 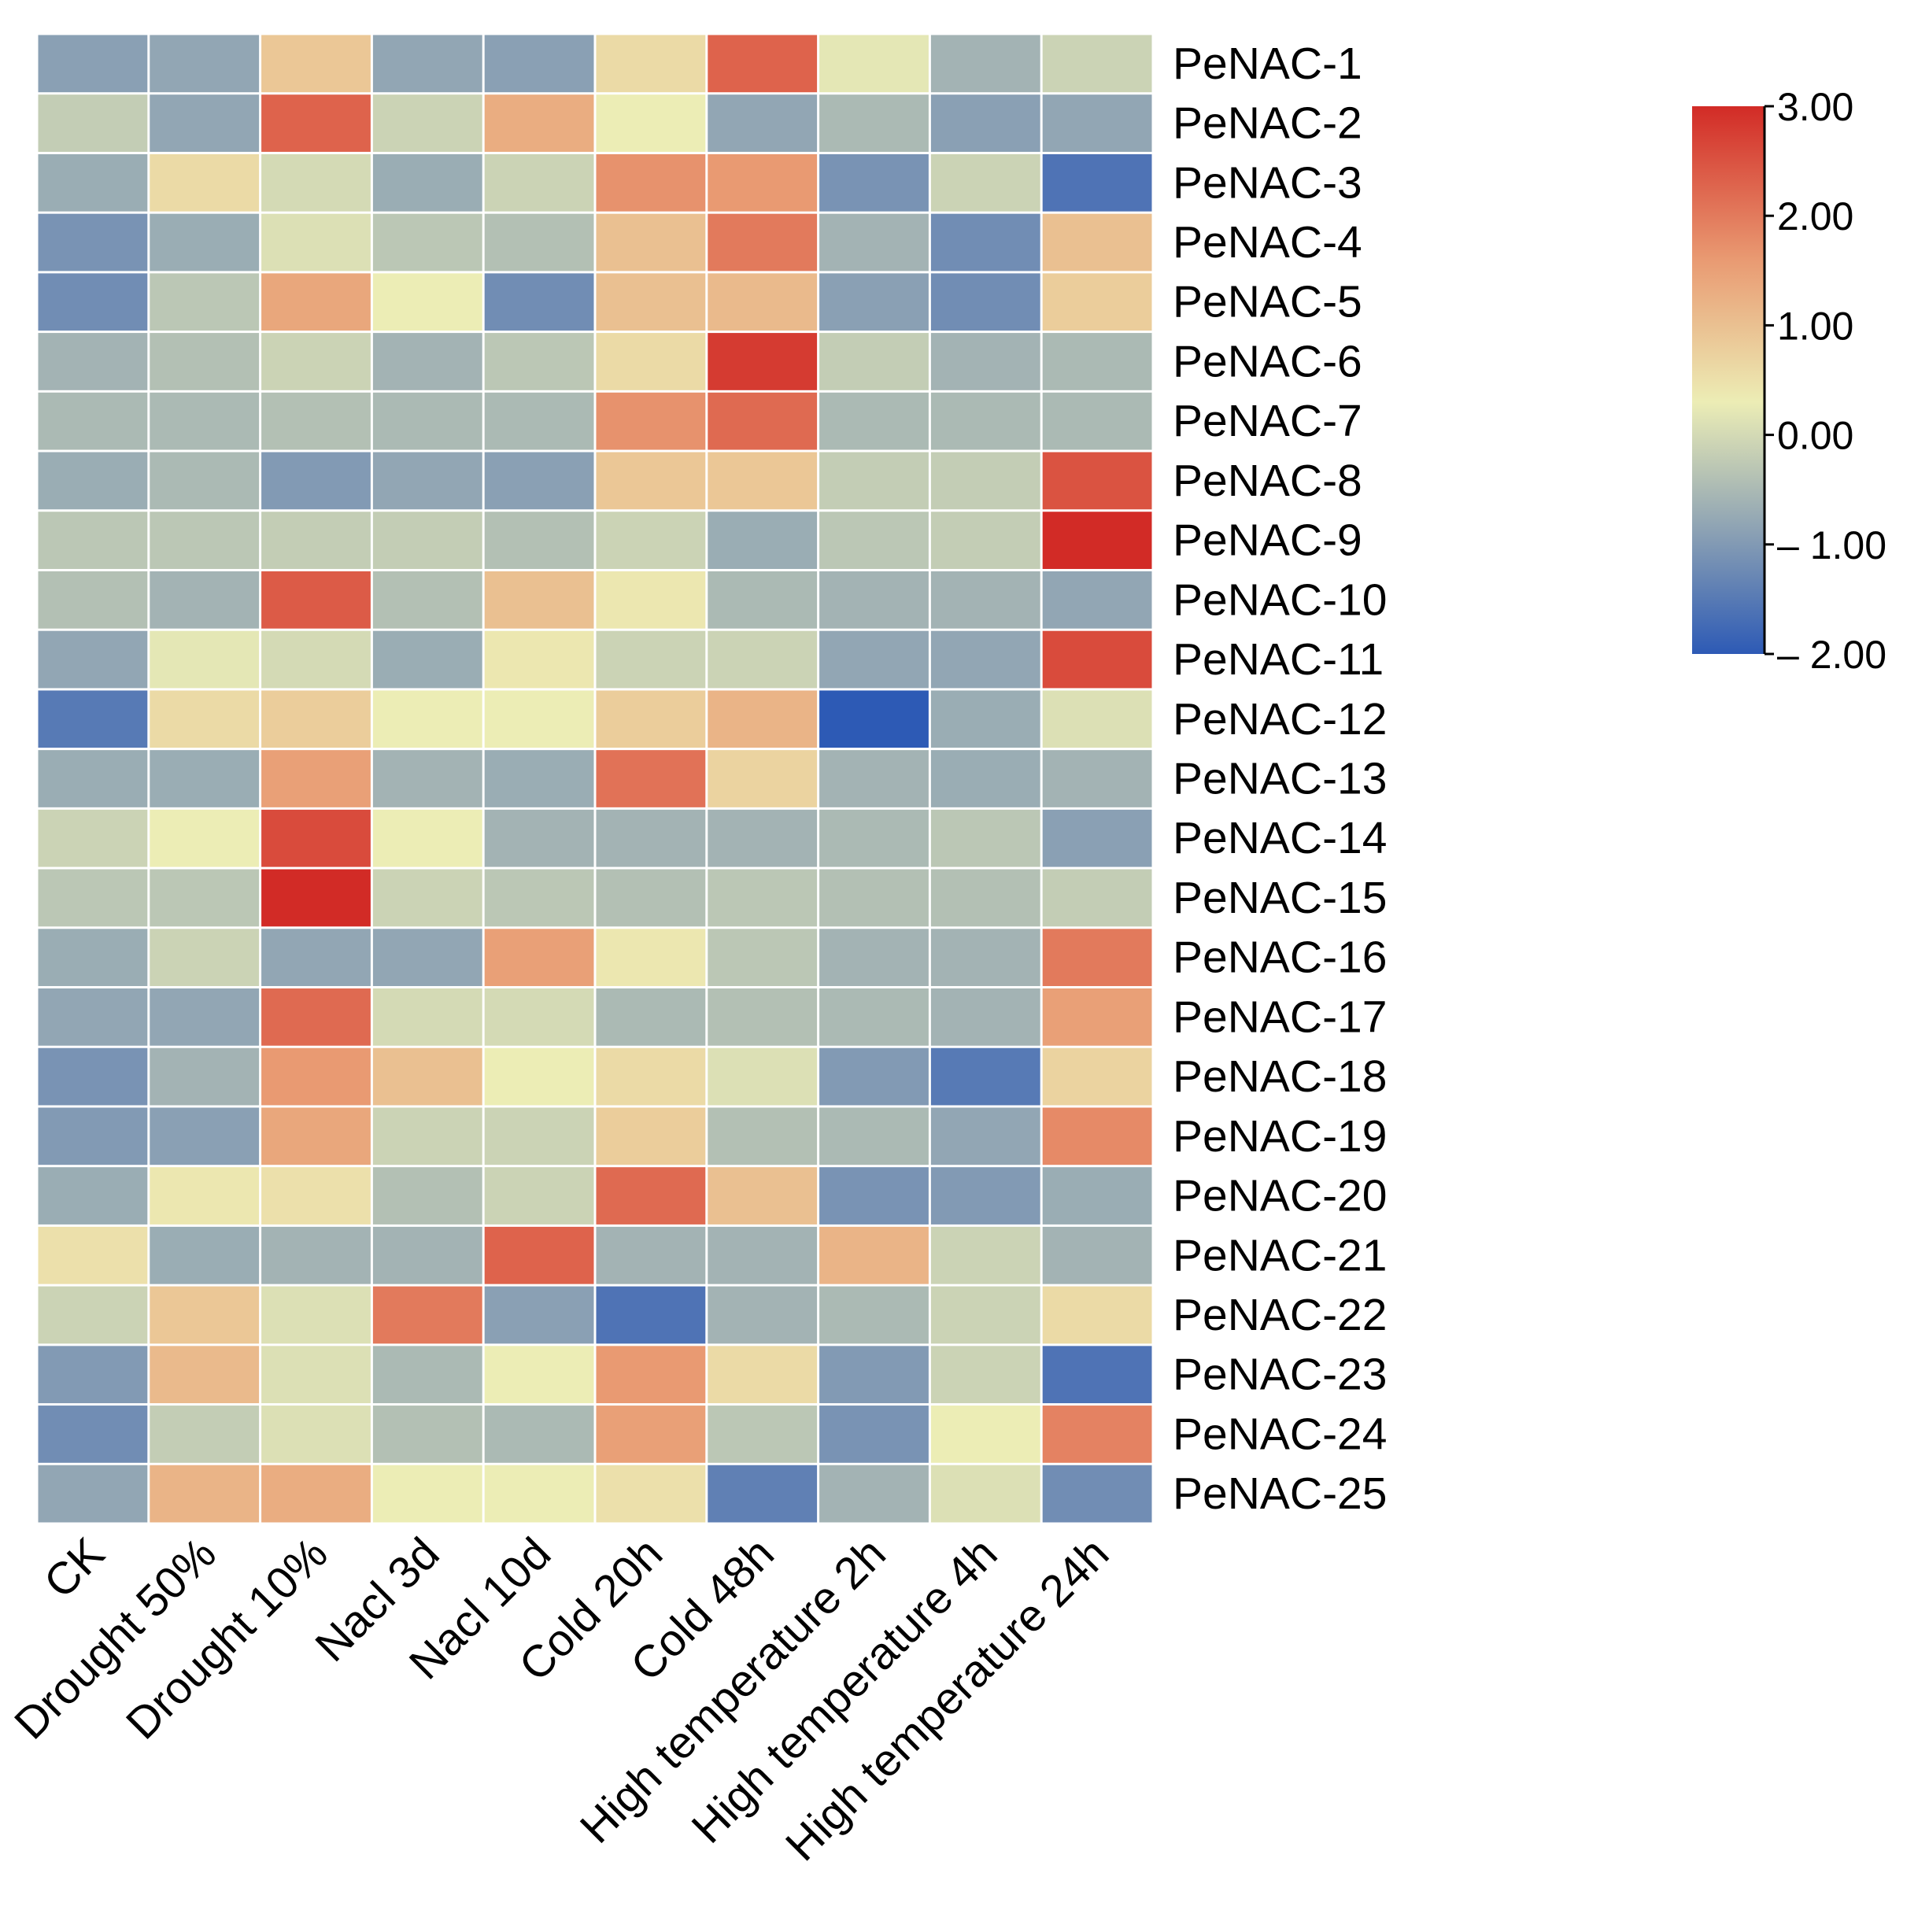 I want to click on row-label: PeNAC-23, so click(x=1280, y=1375).